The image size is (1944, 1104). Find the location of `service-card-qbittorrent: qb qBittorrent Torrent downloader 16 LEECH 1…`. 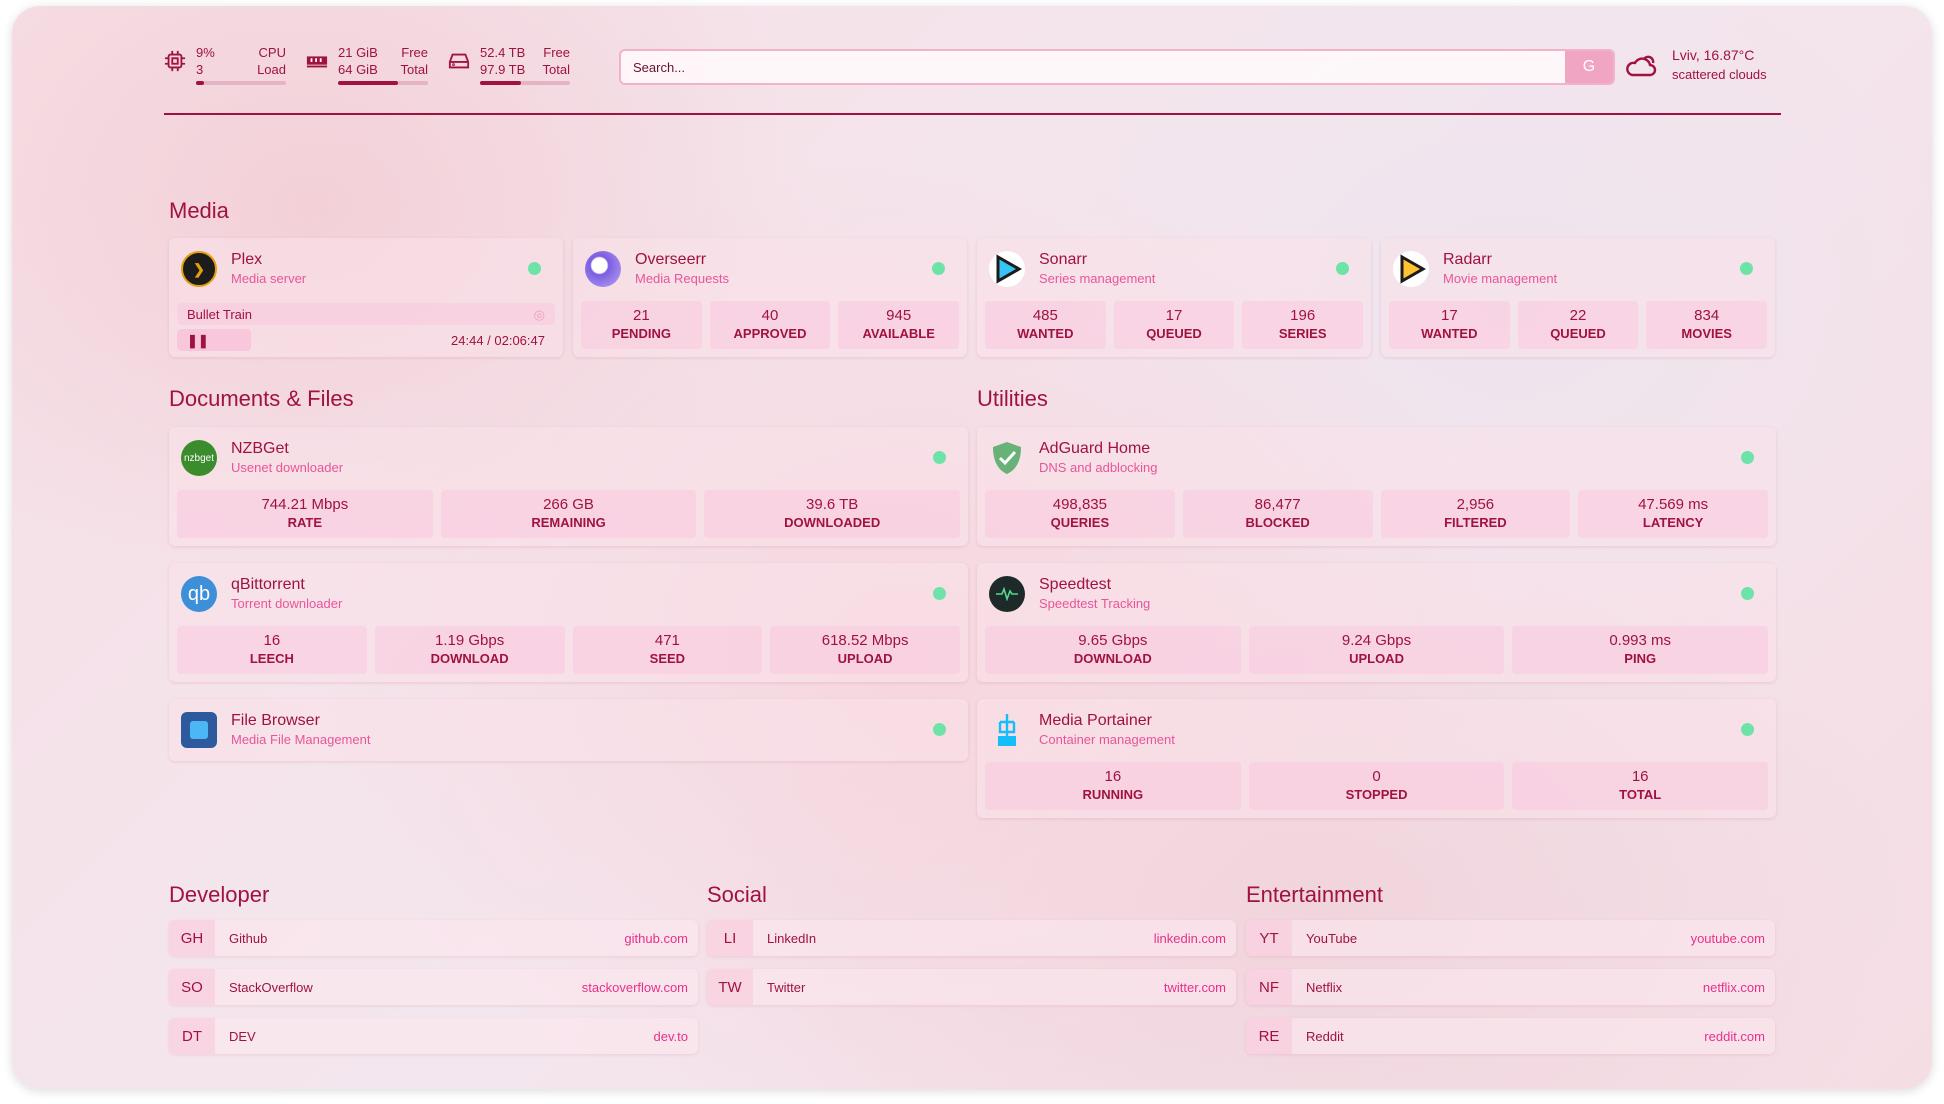

service-card-qbittorrent: qb qBittorrent Torrent downloader 16 LEECH 1… is located at coordinates (568, 622).